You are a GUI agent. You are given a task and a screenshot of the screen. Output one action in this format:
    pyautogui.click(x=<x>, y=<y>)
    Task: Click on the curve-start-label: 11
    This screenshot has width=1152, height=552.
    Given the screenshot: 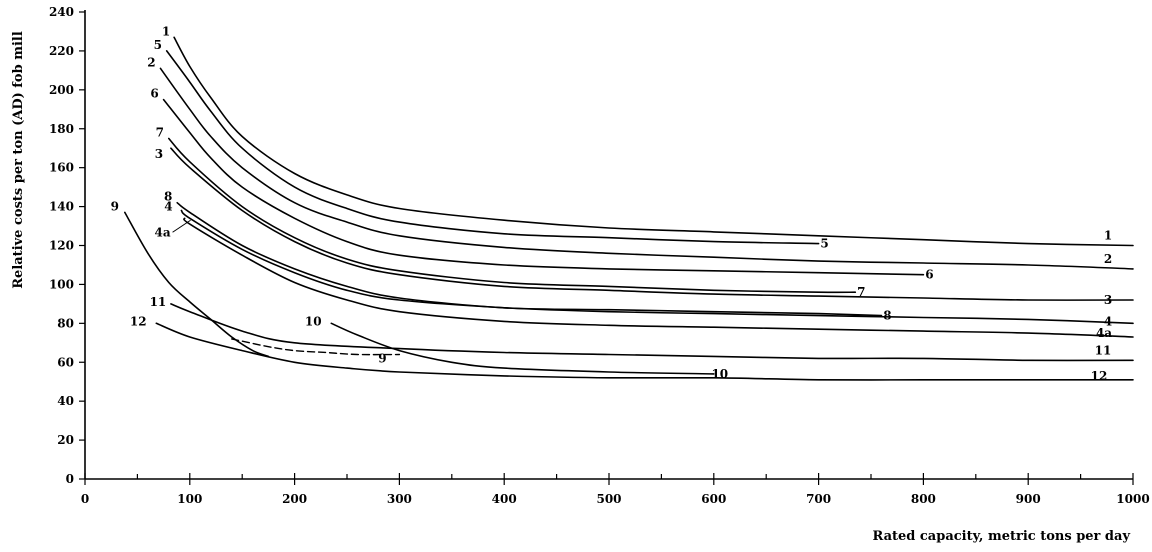 What is the action you would take?
    pyautogui.click(x=158, y=302)
    